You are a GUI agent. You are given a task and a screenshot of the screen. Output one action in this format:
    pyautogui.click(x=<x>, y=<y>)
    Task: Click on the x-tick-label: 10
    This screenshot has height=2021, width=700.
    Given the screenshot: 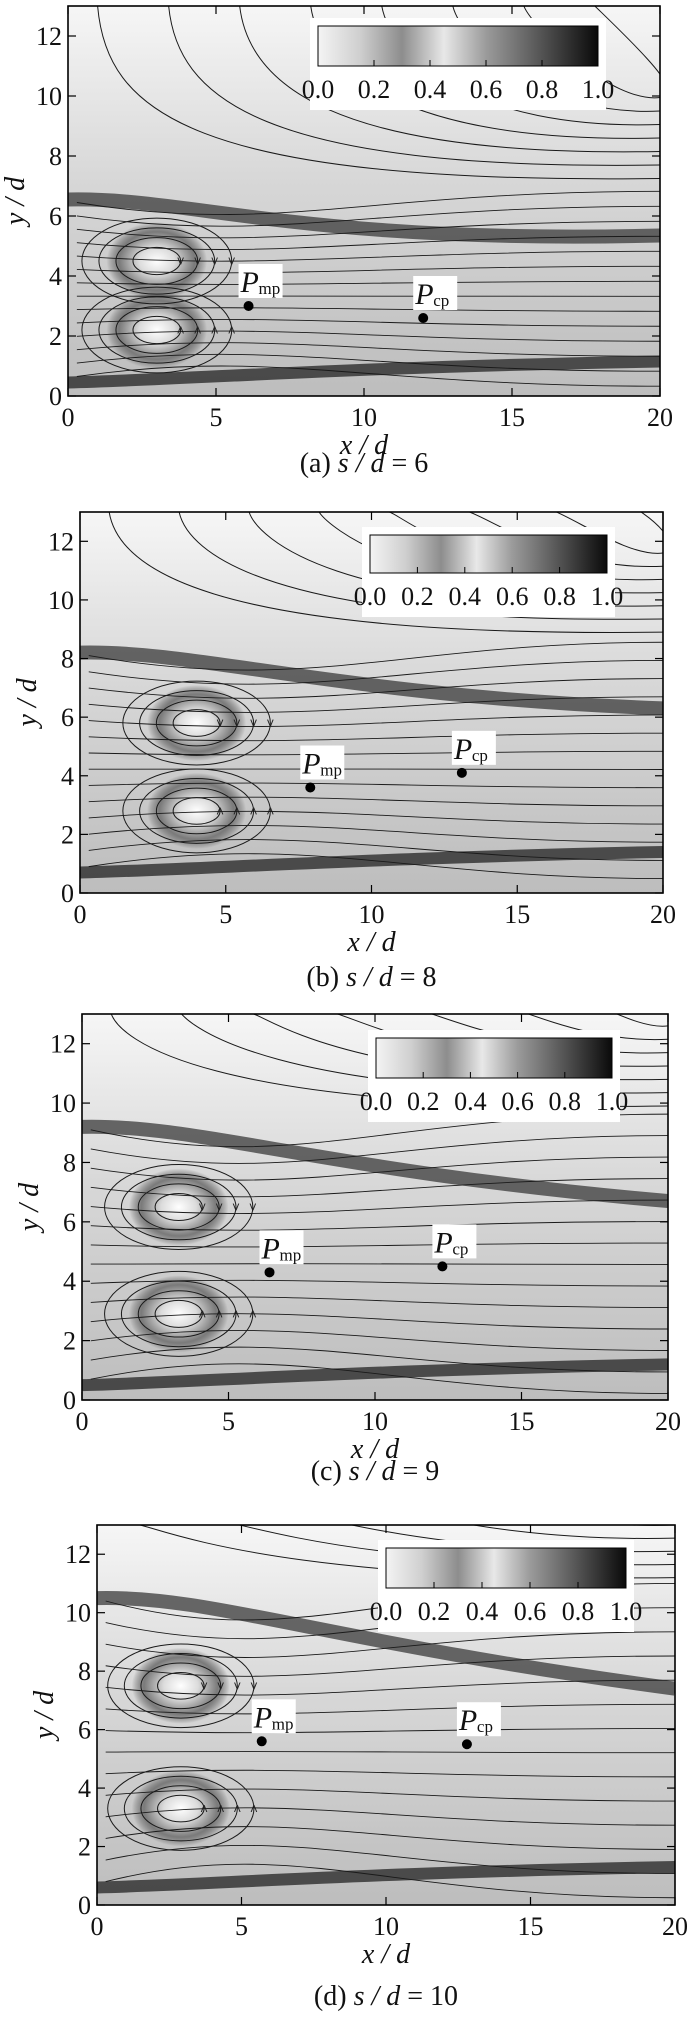 What is the action you would take?
    pyautogui.click(x=375, y=1421)
    